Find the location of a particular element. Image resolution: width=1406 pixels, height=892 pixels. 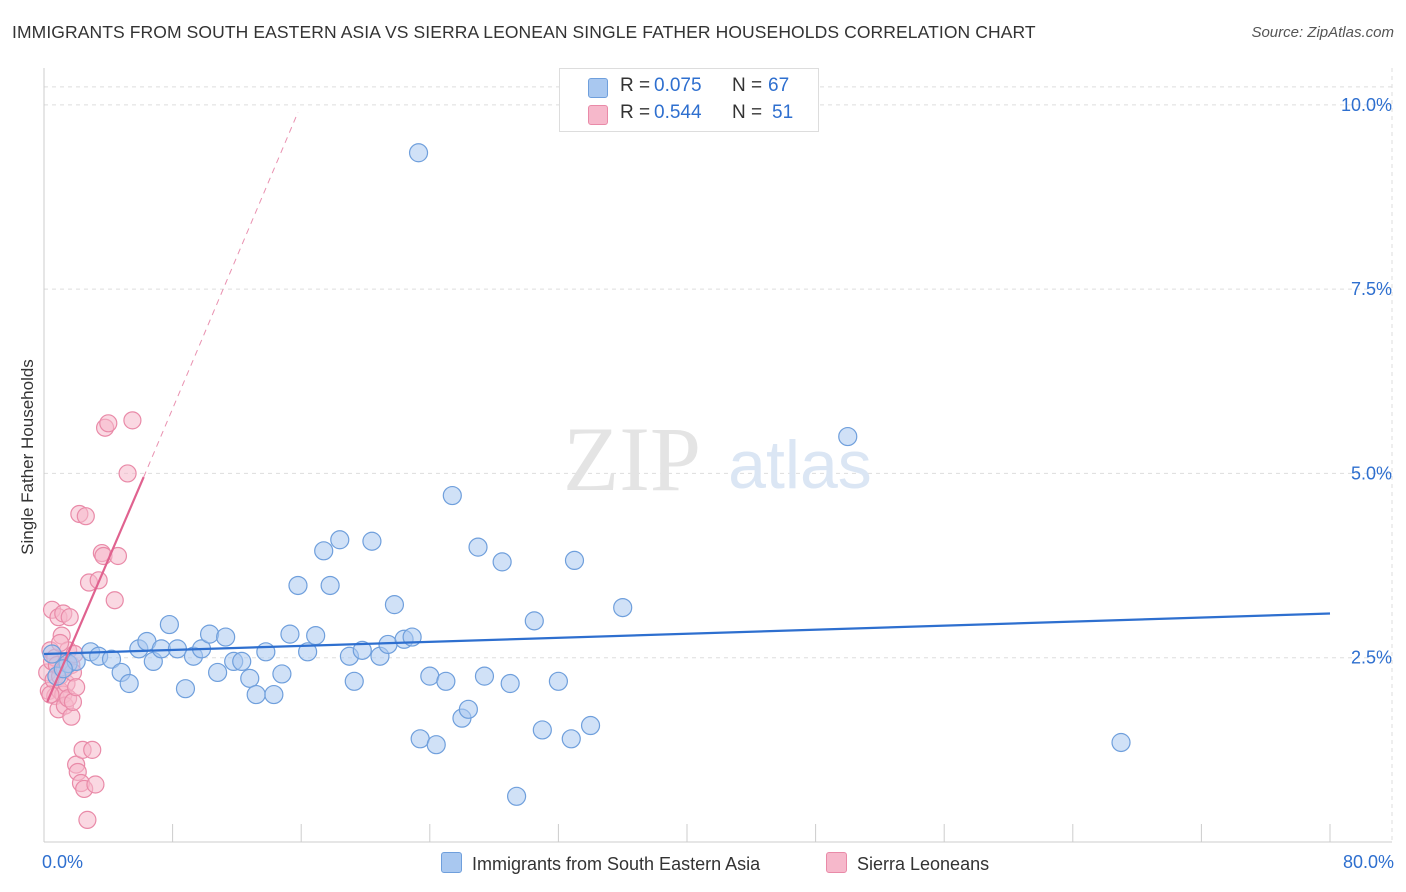

y-tick-label: 5.0% is located at coordinates (1371, 473).